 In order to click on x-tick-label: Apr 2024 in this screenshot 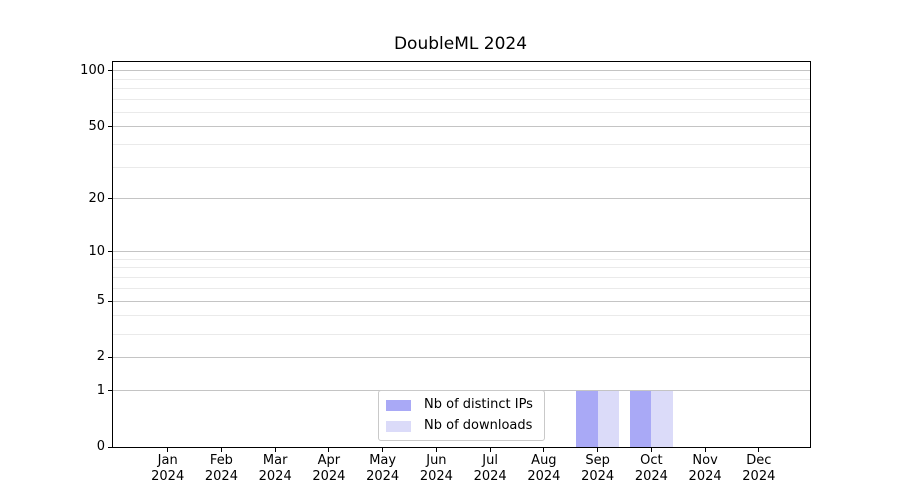, I will do `click(329, 468)`.